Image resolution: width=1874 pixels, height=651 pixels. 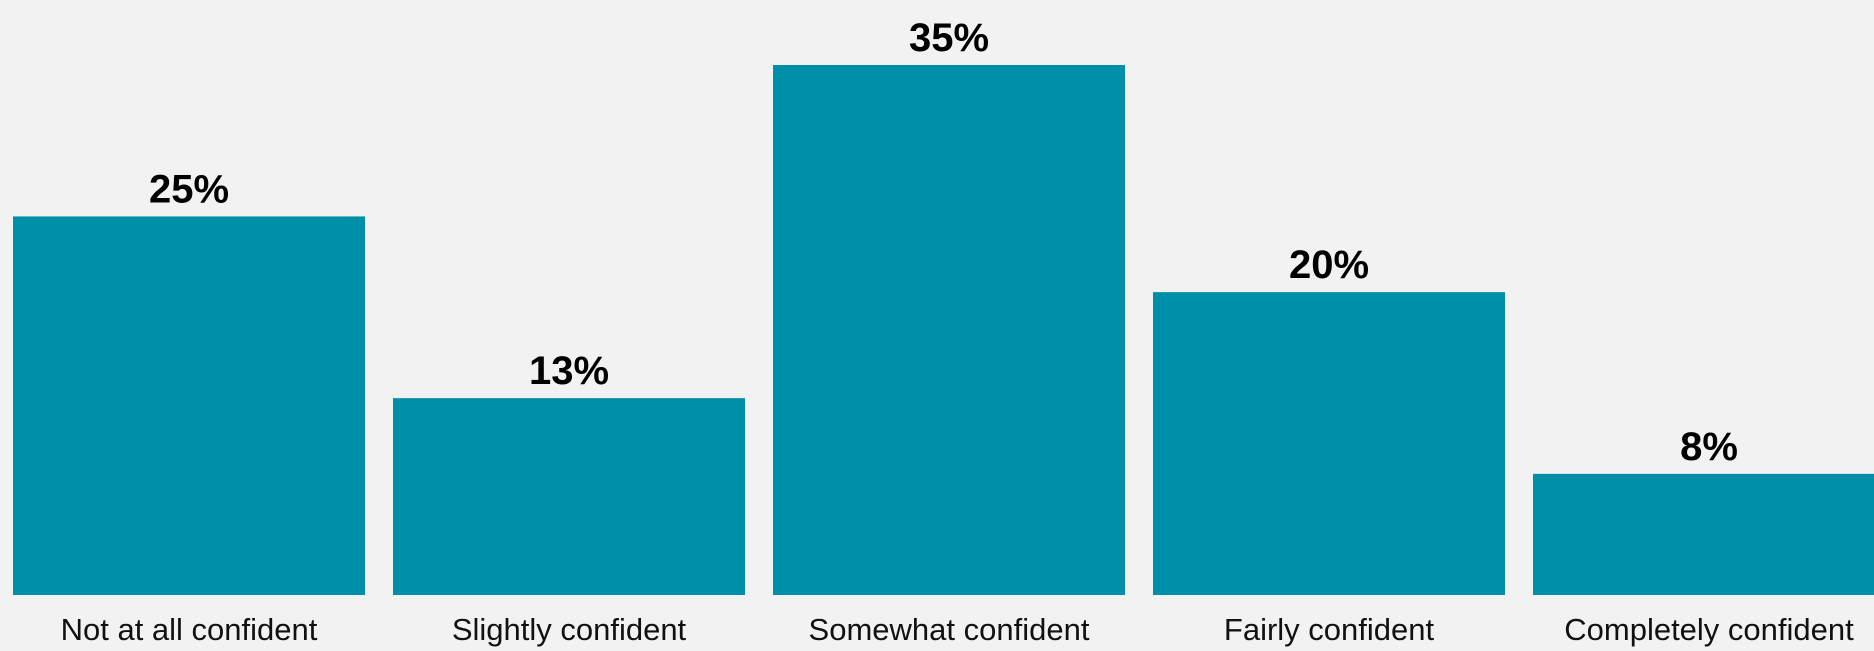 I want to click on value-label-1: 13%, so click(x=569, y=371).